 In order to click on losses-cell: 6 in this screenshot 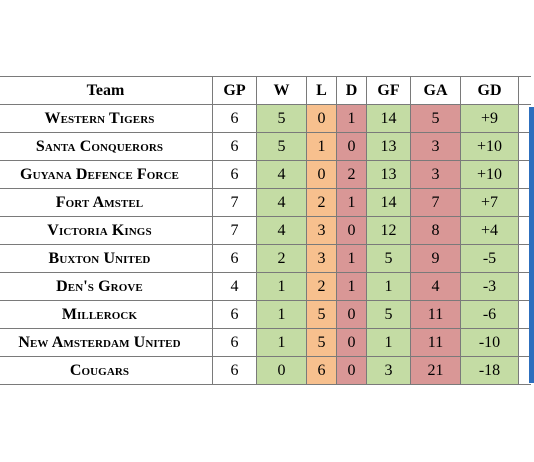, I will do `click(321, 370)`.